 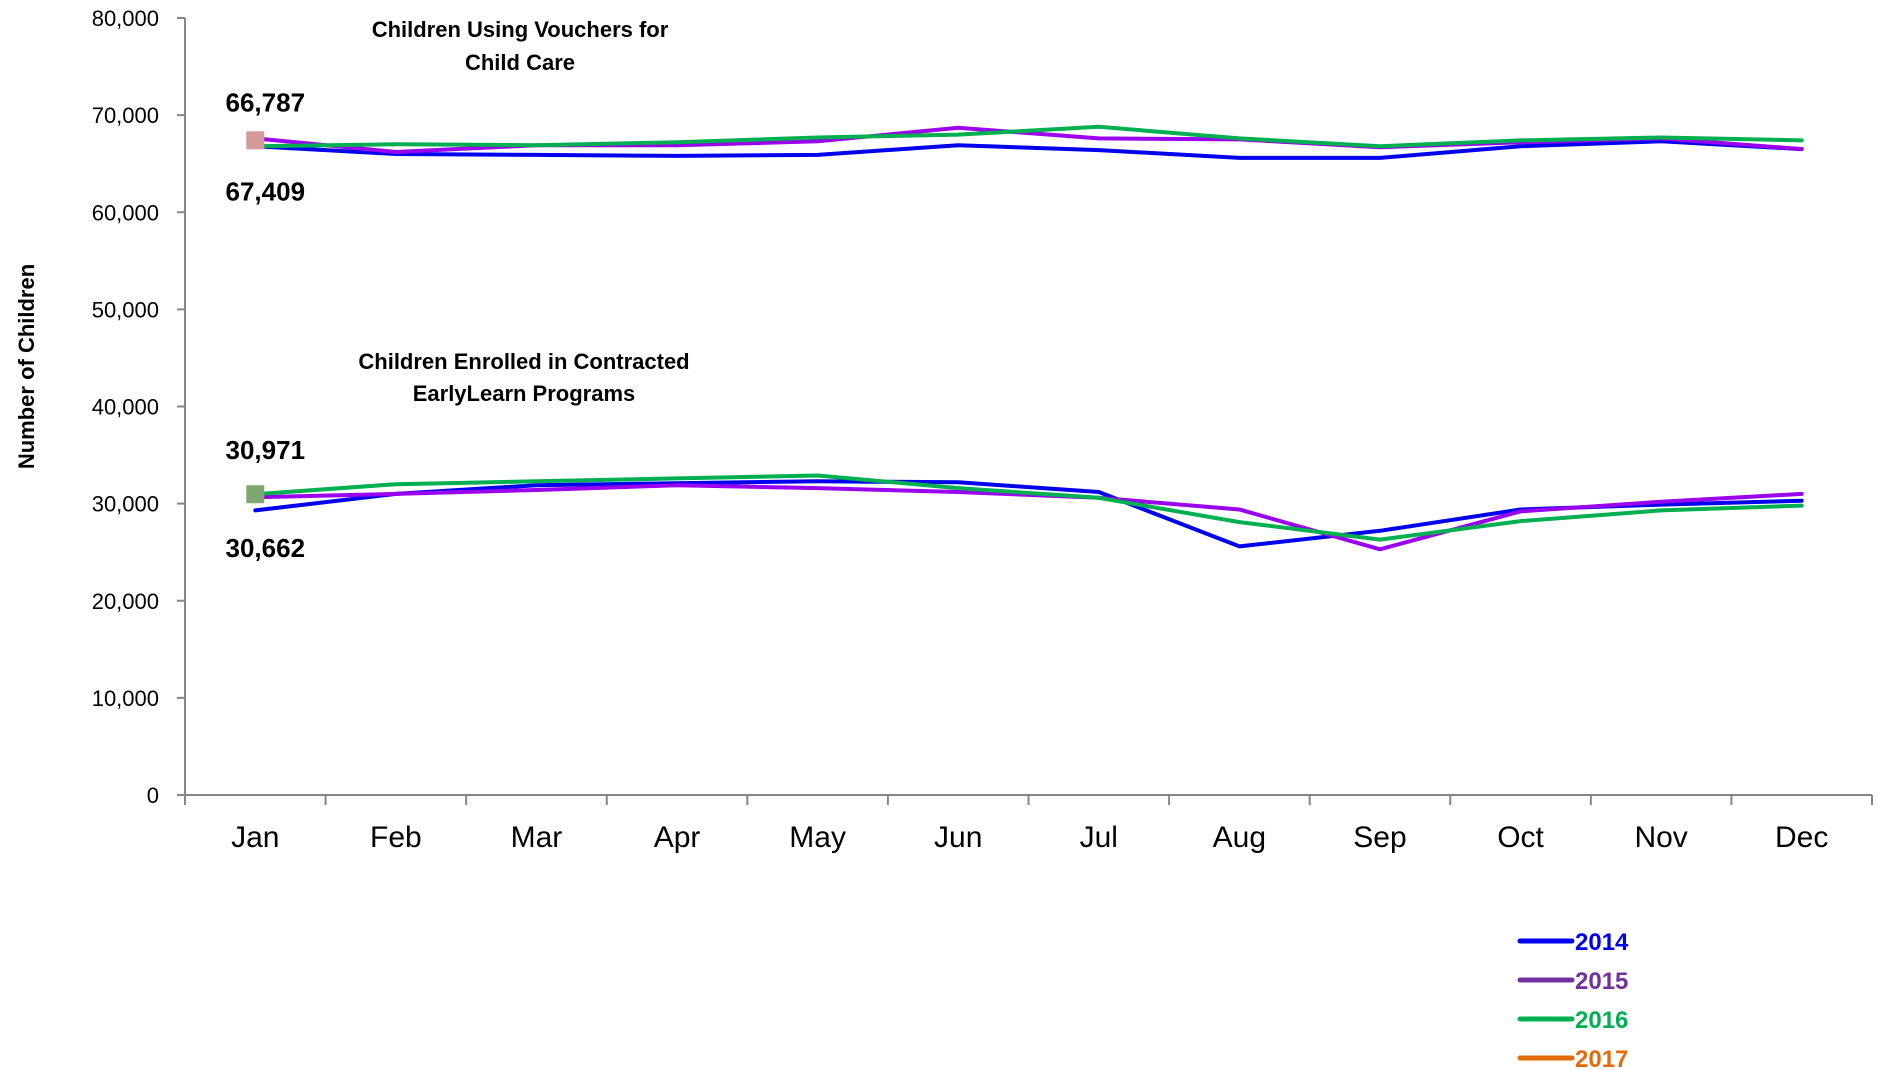 What do you see at coordinates (1572, 981) in the screenshot?
I see `legend-item-2015: 2015` at bounding box center [1572, 981].